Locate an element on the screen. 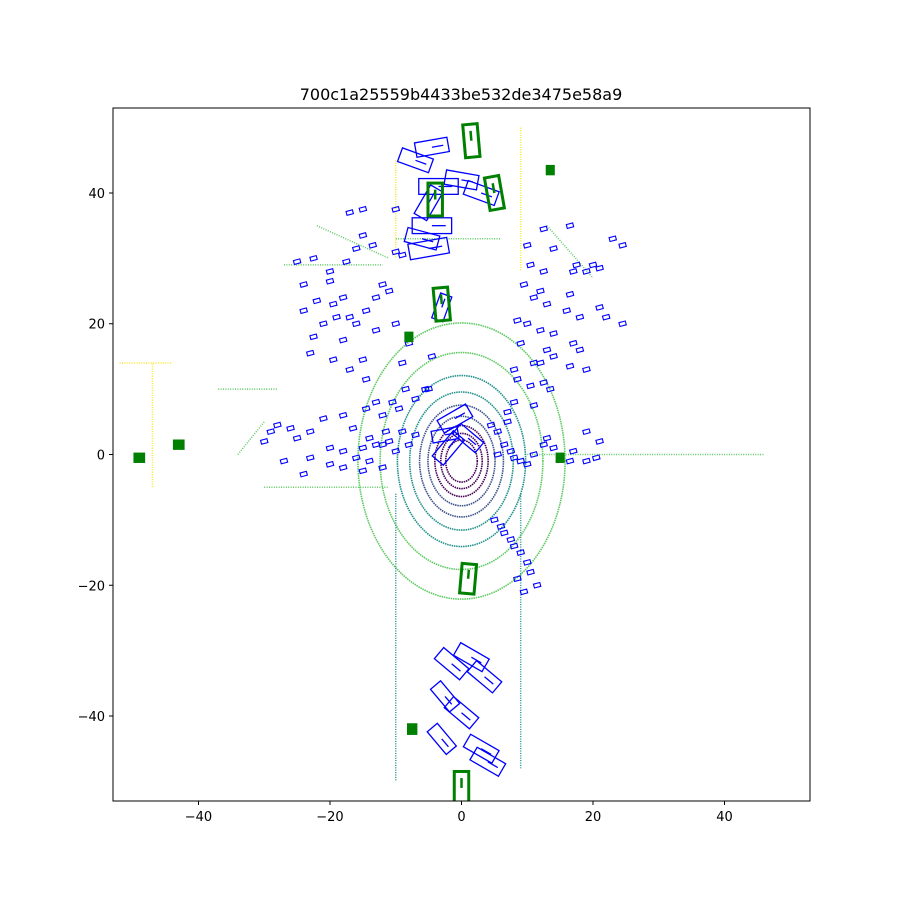  y-tick-label: 40 is located at coordinates (96, 194).